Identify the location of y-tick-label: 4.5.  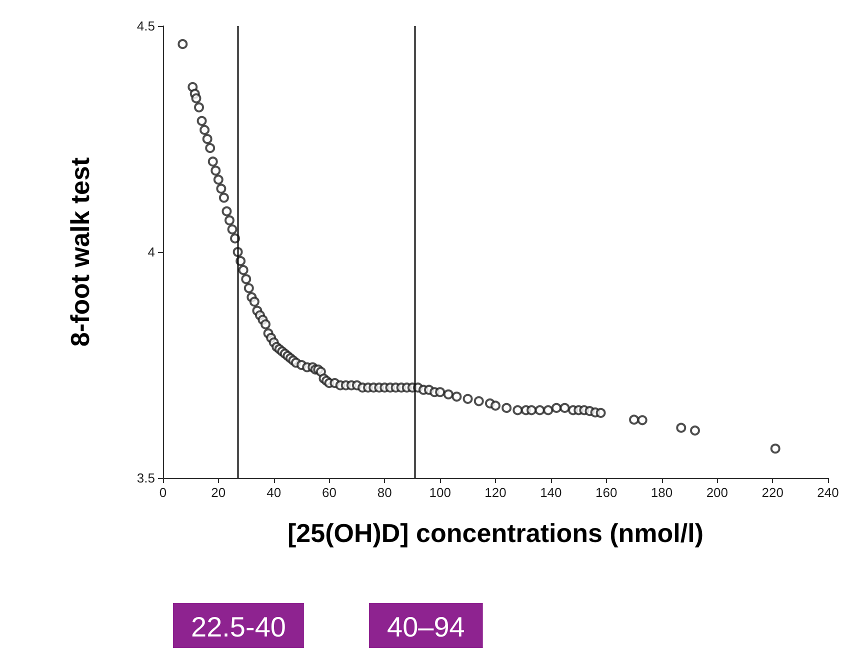
(145, 26).